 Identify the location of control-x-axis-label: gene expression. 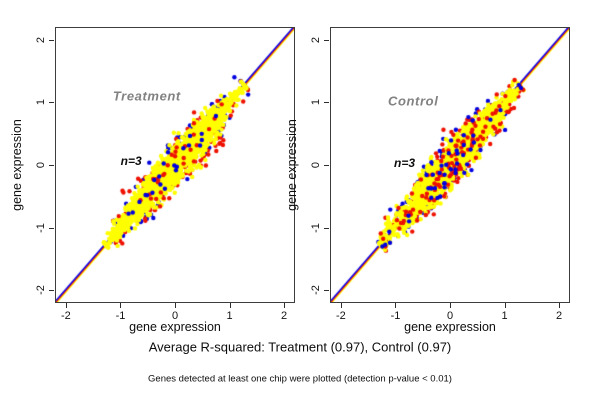
(450, 327).